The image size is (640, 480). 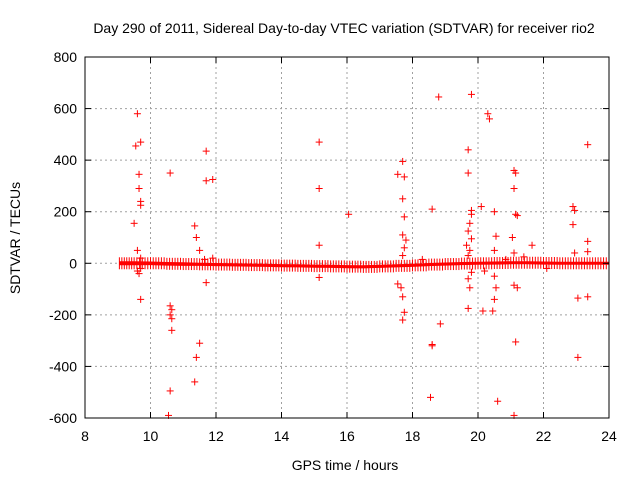 I want to click on y-tick-label: -600, so click(x=63, y=418).